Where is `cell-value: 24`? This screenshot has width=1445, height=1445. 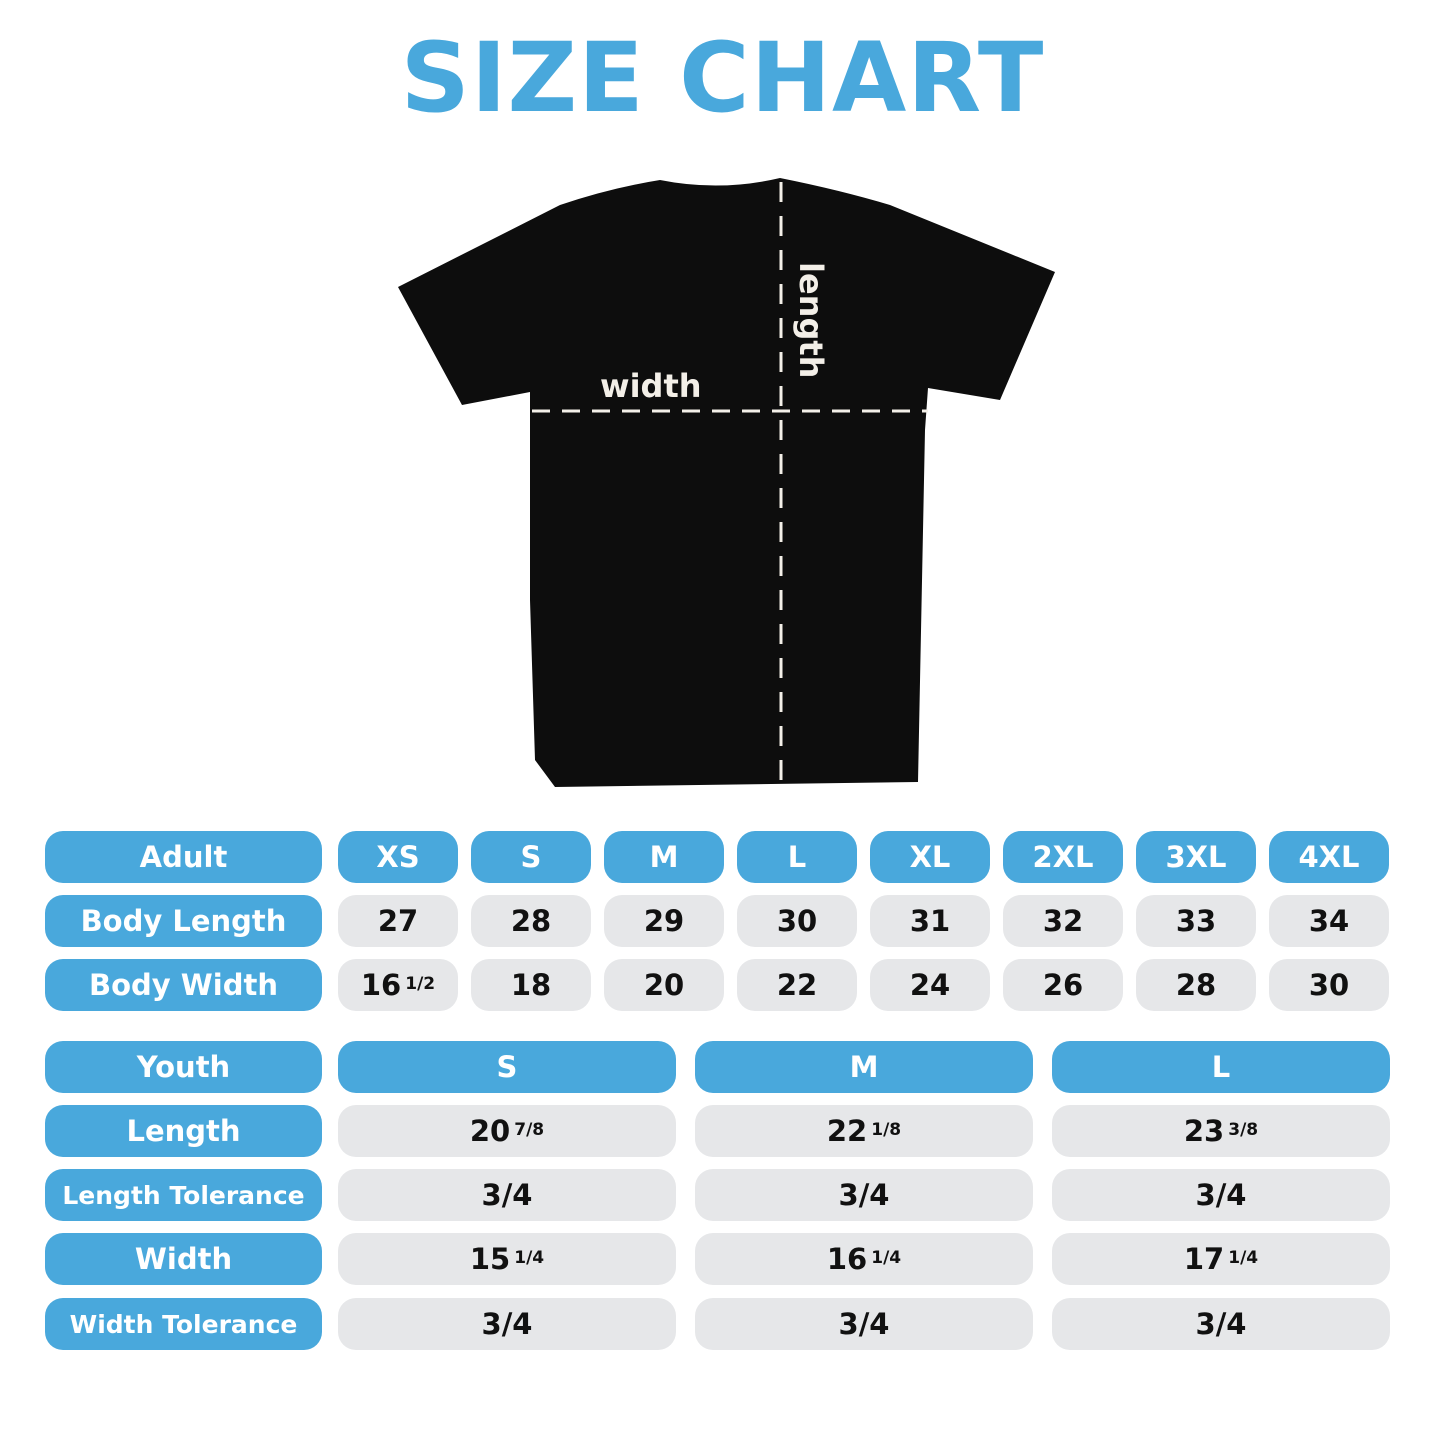
cell-value: 24 is located at coordinates (930, 985).